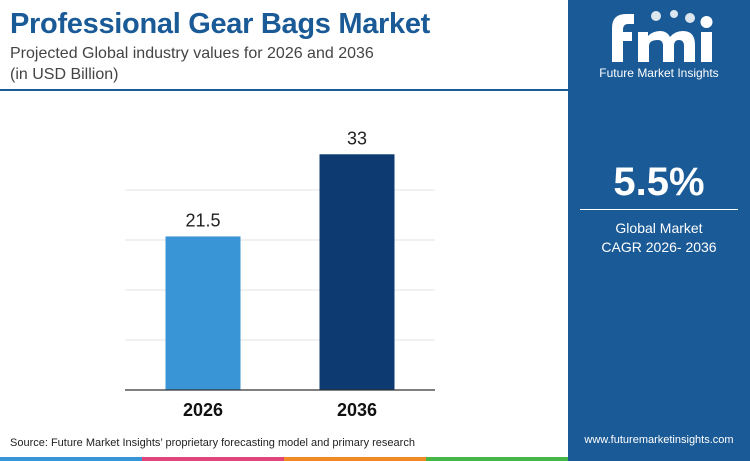  I want to click on header-divider, so click(286, 90).